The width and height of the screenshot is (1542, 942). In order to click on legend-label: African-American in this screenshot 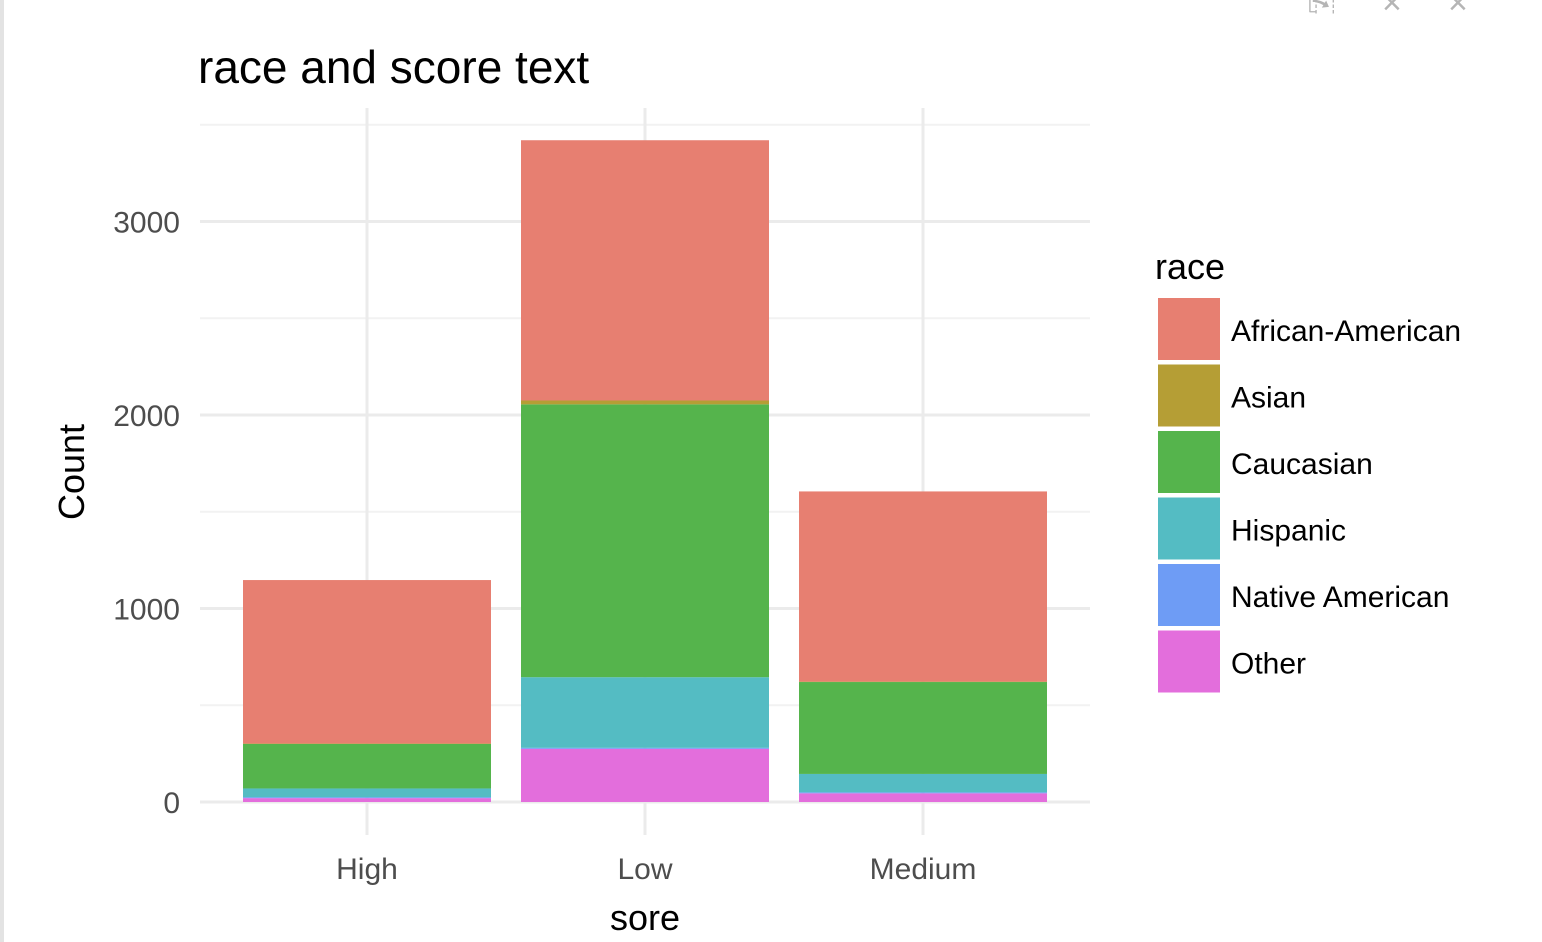, I will do `click(1346, 331)`.